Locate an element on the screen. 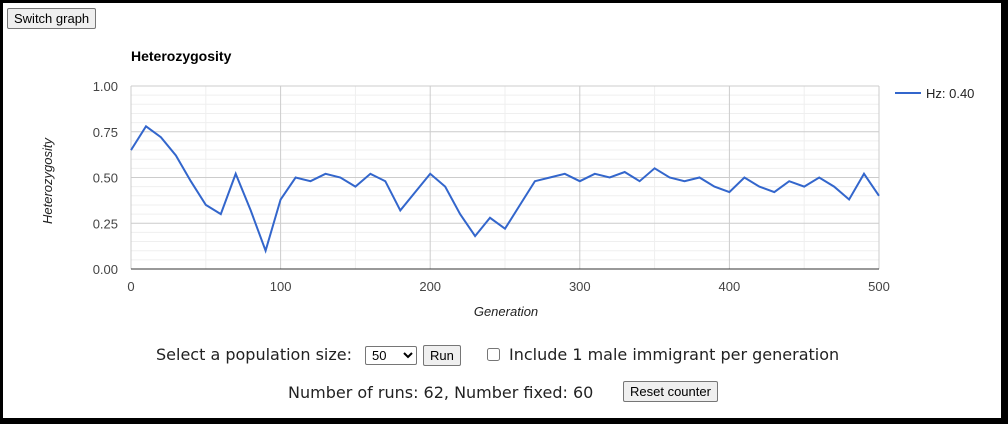  x-axis-ticks: 0 100 200 300 400 500 is located at coordinates (508, 286).